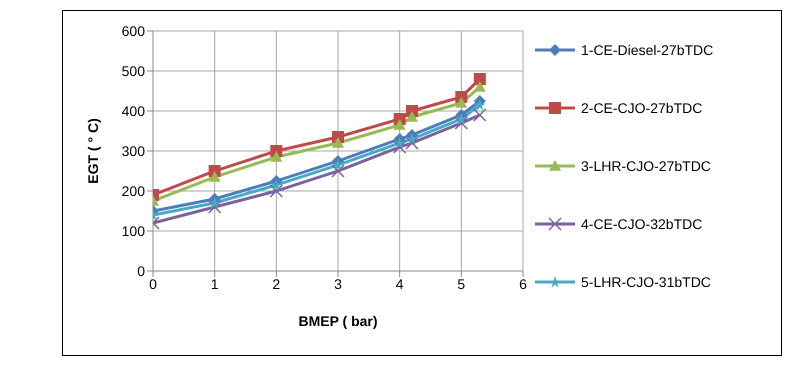 The height and width of the screenshot is (366, 799). What do you see at coordinates (400, 284) in the screenshot?
I see `x-tick-label: 4` at bounding box center [400, 284].